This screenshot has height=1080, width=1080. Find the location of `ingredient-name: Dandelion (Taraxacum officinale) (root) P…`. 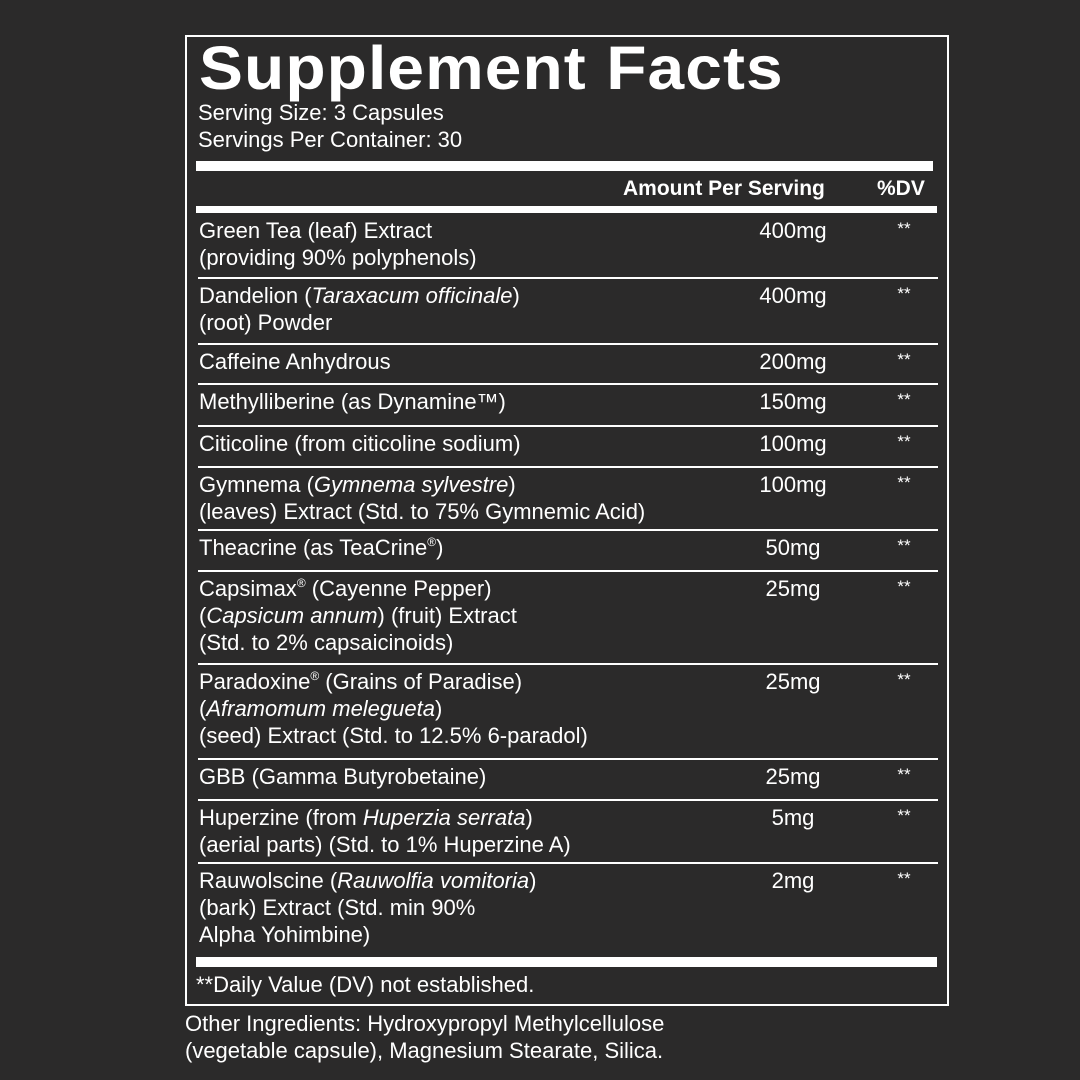

ingredient-name: Dandelion (Taraxacum officinale) (root) P… is located at coordinates (359, 309).